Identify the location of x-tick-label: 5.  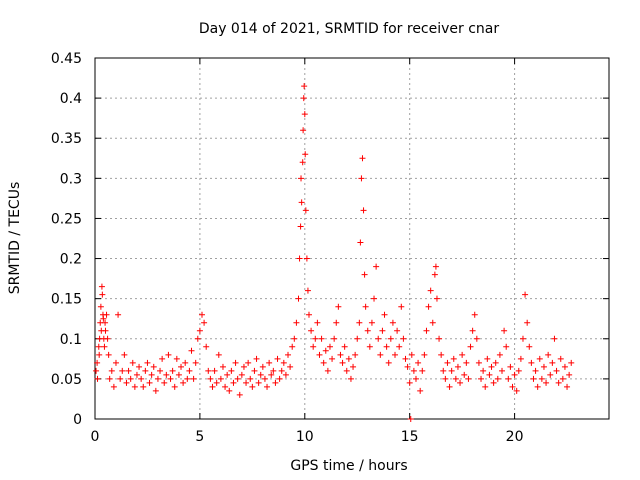
(199, 437).